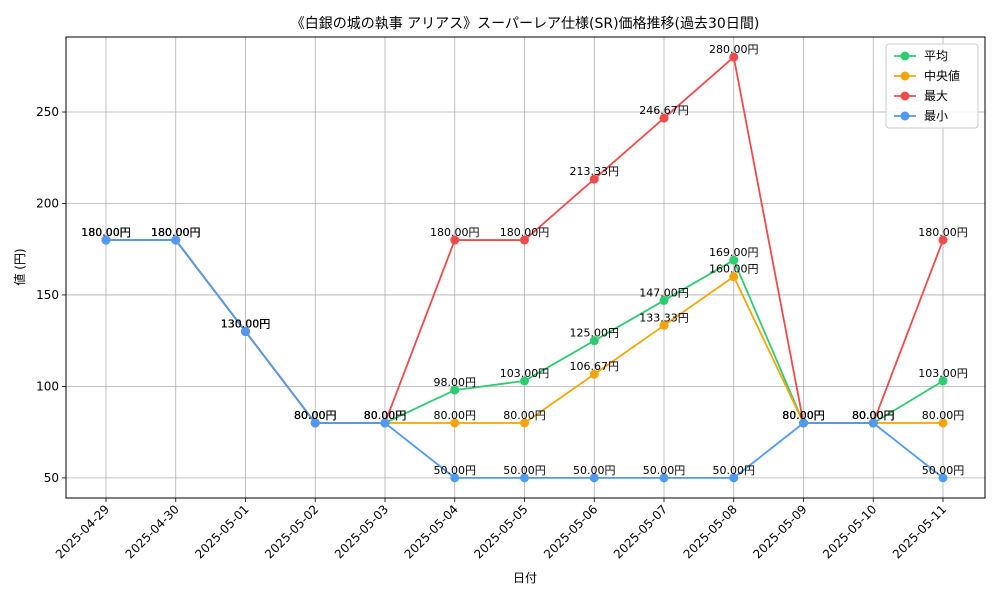  What do you see at coordinates (734, 252) in the screenshot?
I see `data-label: 169.00円` at bounding box center [734, 252].